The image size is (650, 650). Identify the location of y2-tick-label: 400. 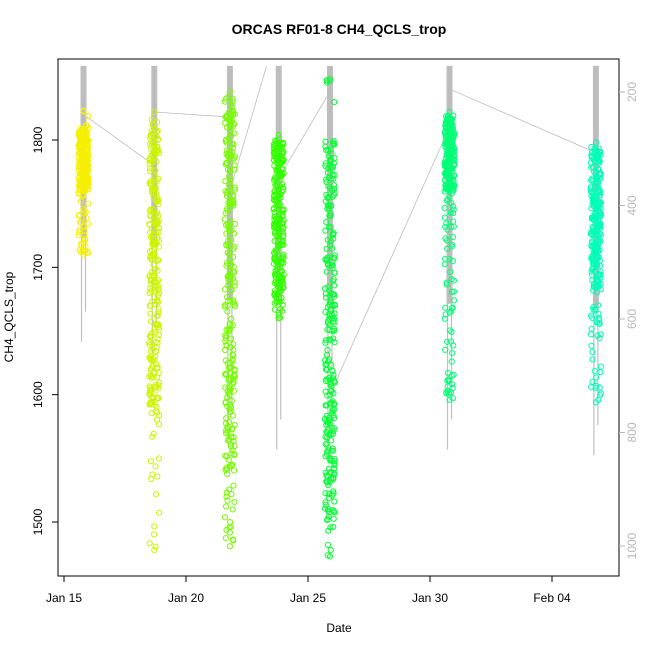
(632, 205).